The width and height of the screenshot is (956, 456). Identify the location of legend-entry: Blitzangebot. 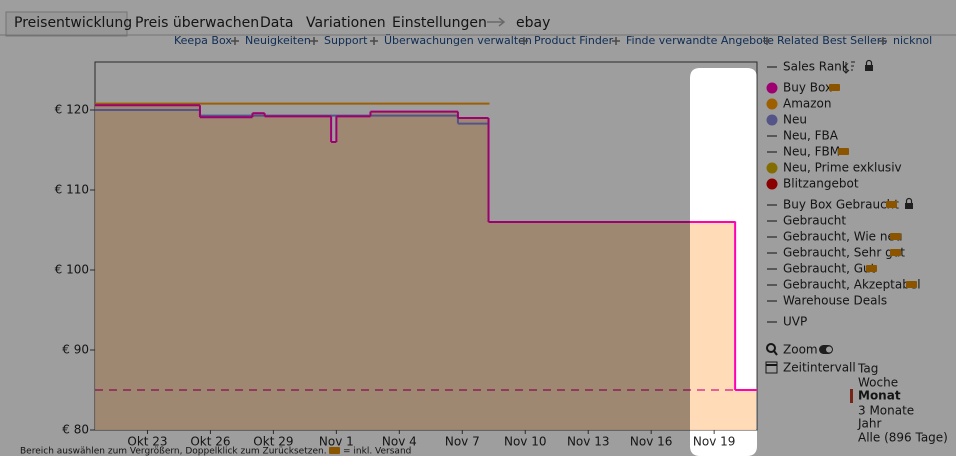
(821, 184).